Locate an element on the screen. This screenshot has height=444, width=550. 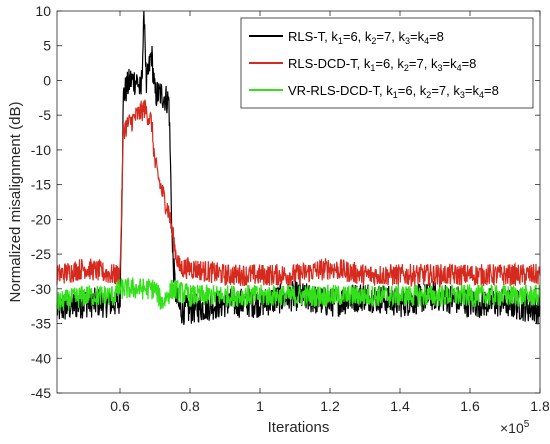
legend-entry-vr-rls-dcd-t: VR-RLS-DCD-T, k1=6, k2=7, k3=k4=8 is located at coordinates (393, 91).